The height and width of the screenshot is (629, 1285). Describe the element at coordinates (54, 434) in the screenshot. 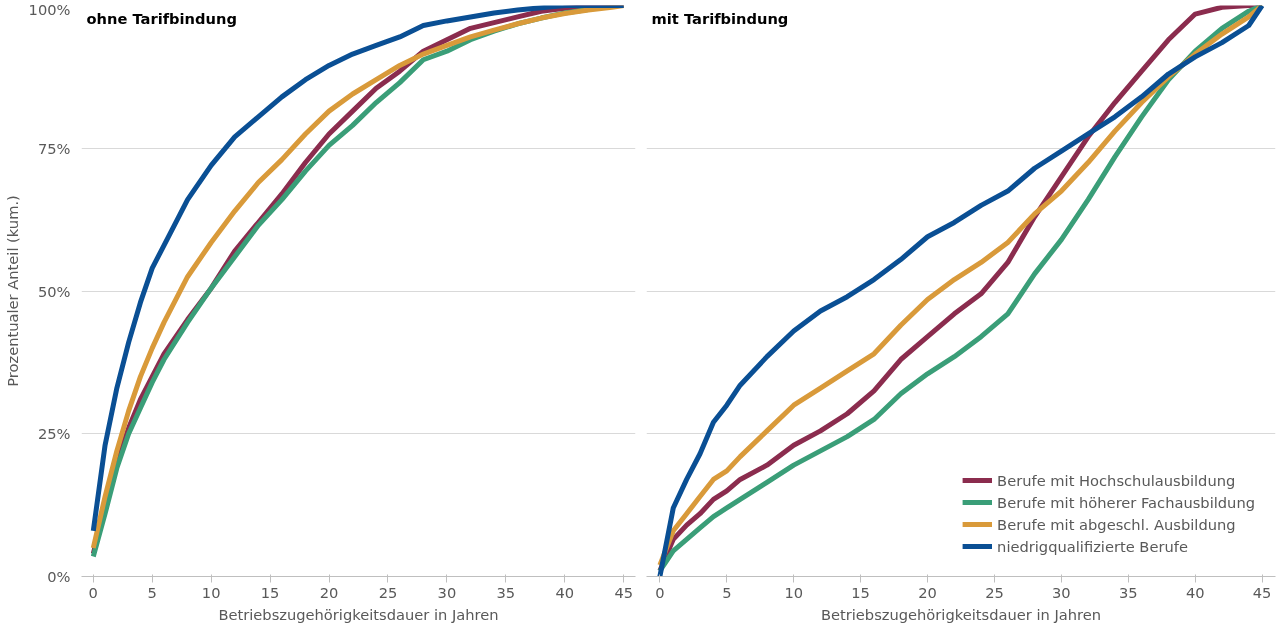

I see `y-tick-label: 25%` at that location.